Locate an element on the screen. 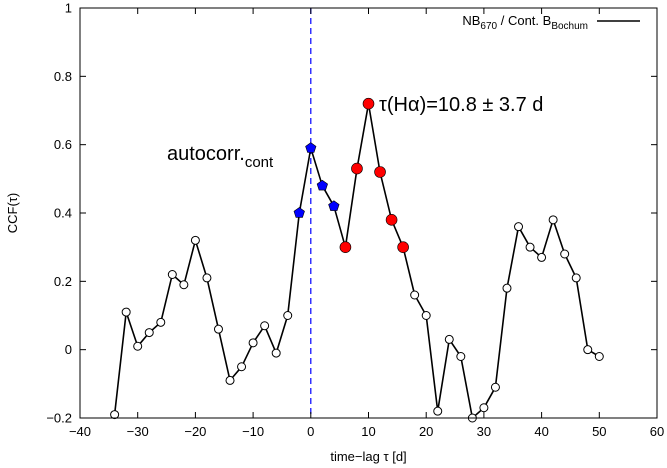 The height and width of the screenshot is (468, 667). x-tick-label: −40 is located at coordinates (80, 431).